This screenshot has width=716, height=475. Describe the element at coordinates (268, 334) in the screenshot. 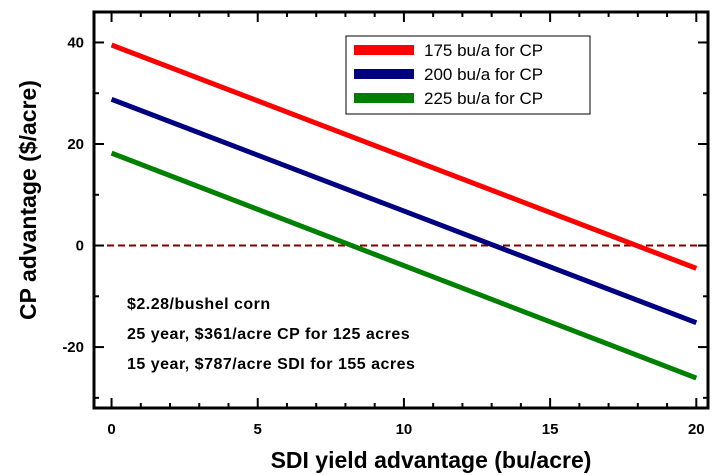

I see `annotation-line-2: 25 year, $361/acre CP for 125 acres` at that location.